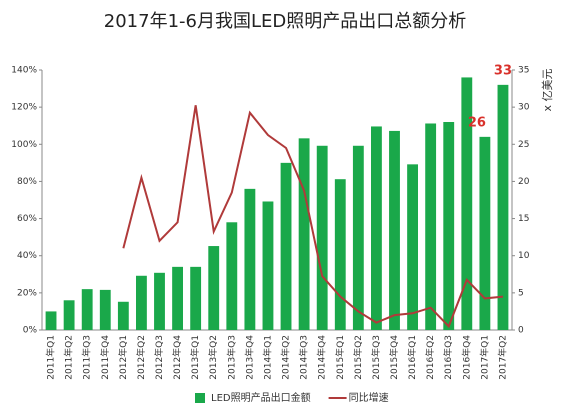 The width and height of the screenshot is (567, 408). I want to click on legend-label: 同比增速, so click(369, 397).